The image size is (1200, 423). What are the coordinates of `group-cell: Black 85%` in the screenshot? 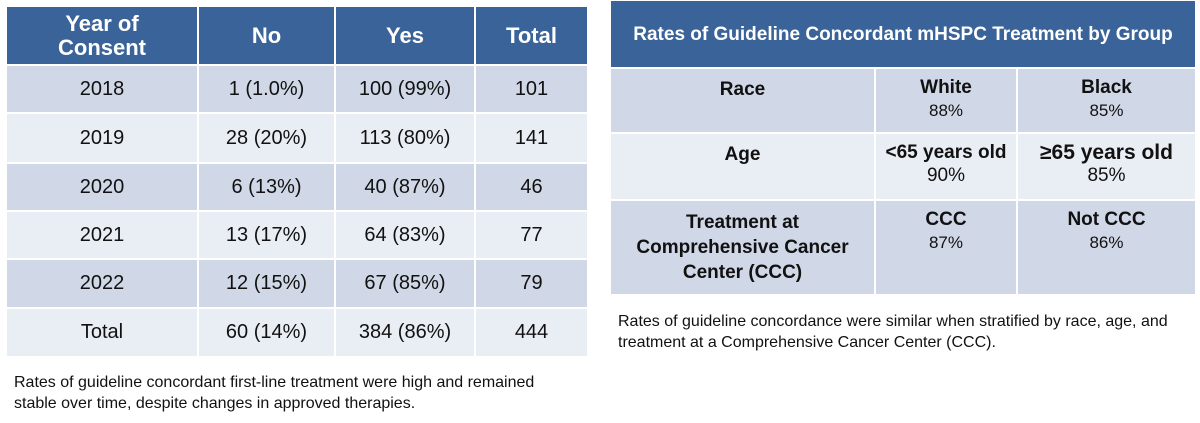 It's located at (1106, 100).